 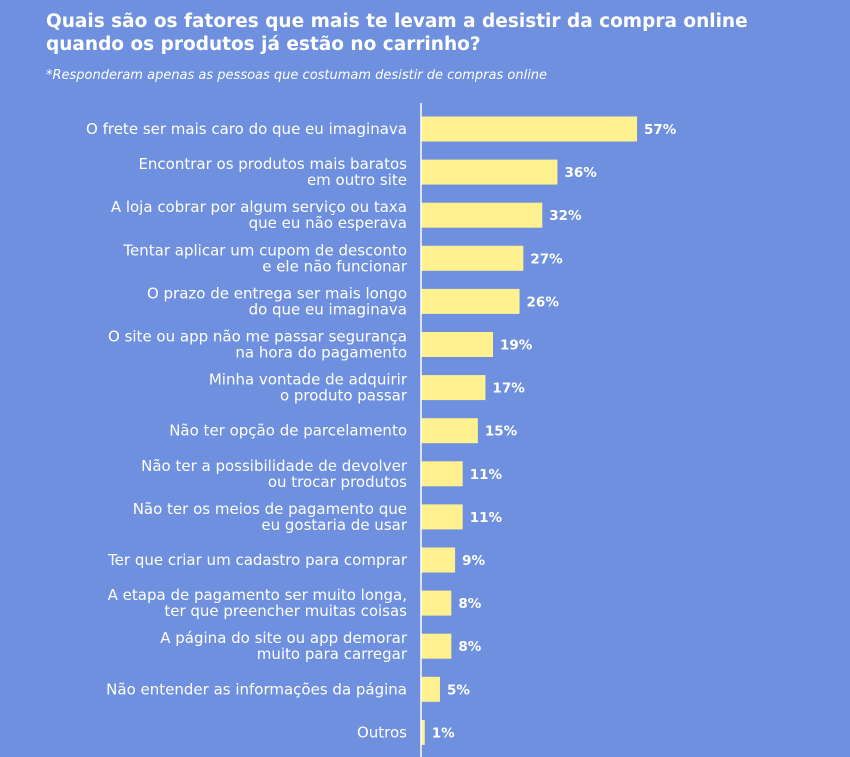 I want to click on bar-value-label: 17%, so click(x=508, y=389).